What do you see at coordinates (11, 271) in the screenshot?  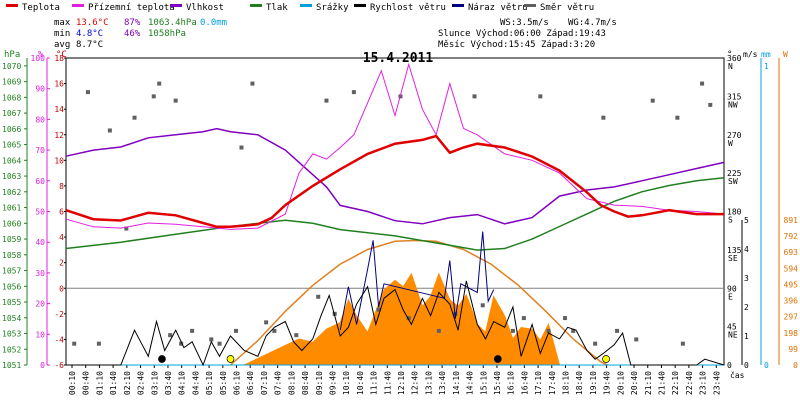 I see `pressure-tick-label: 1057` at bounding box center [11, 271].